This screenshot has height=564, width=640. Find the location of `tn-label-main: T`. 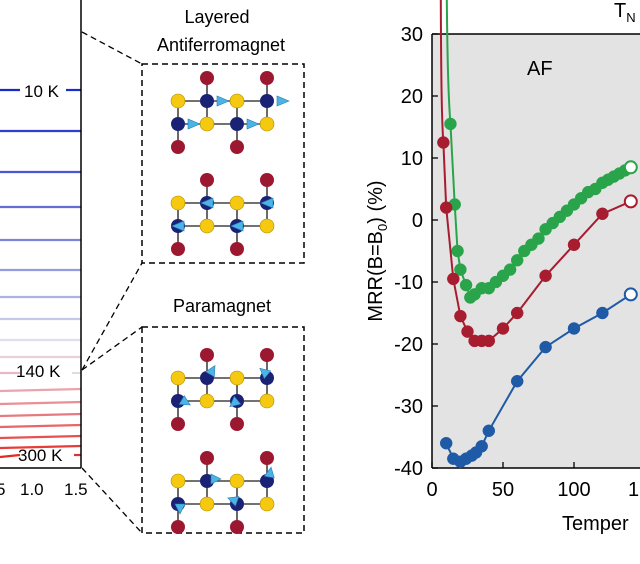

tn-label-main: T is located at coordinates (620, 11).